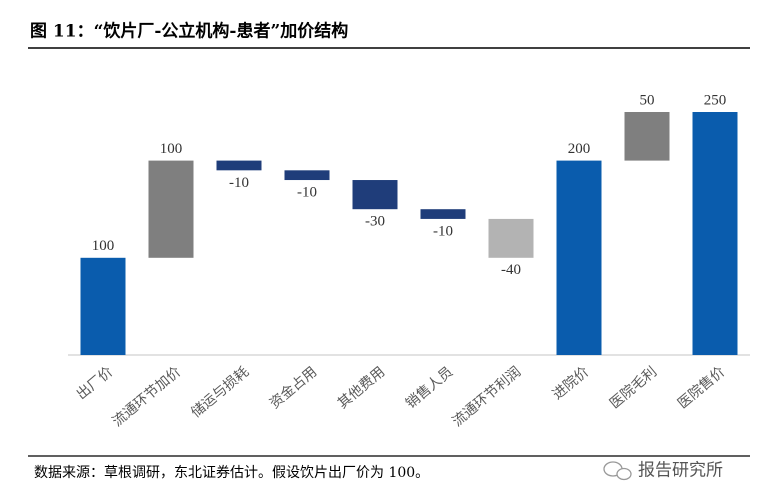 This screenshot has height=500, width=764. I want to click on value-label: 250, so click(715, 100).